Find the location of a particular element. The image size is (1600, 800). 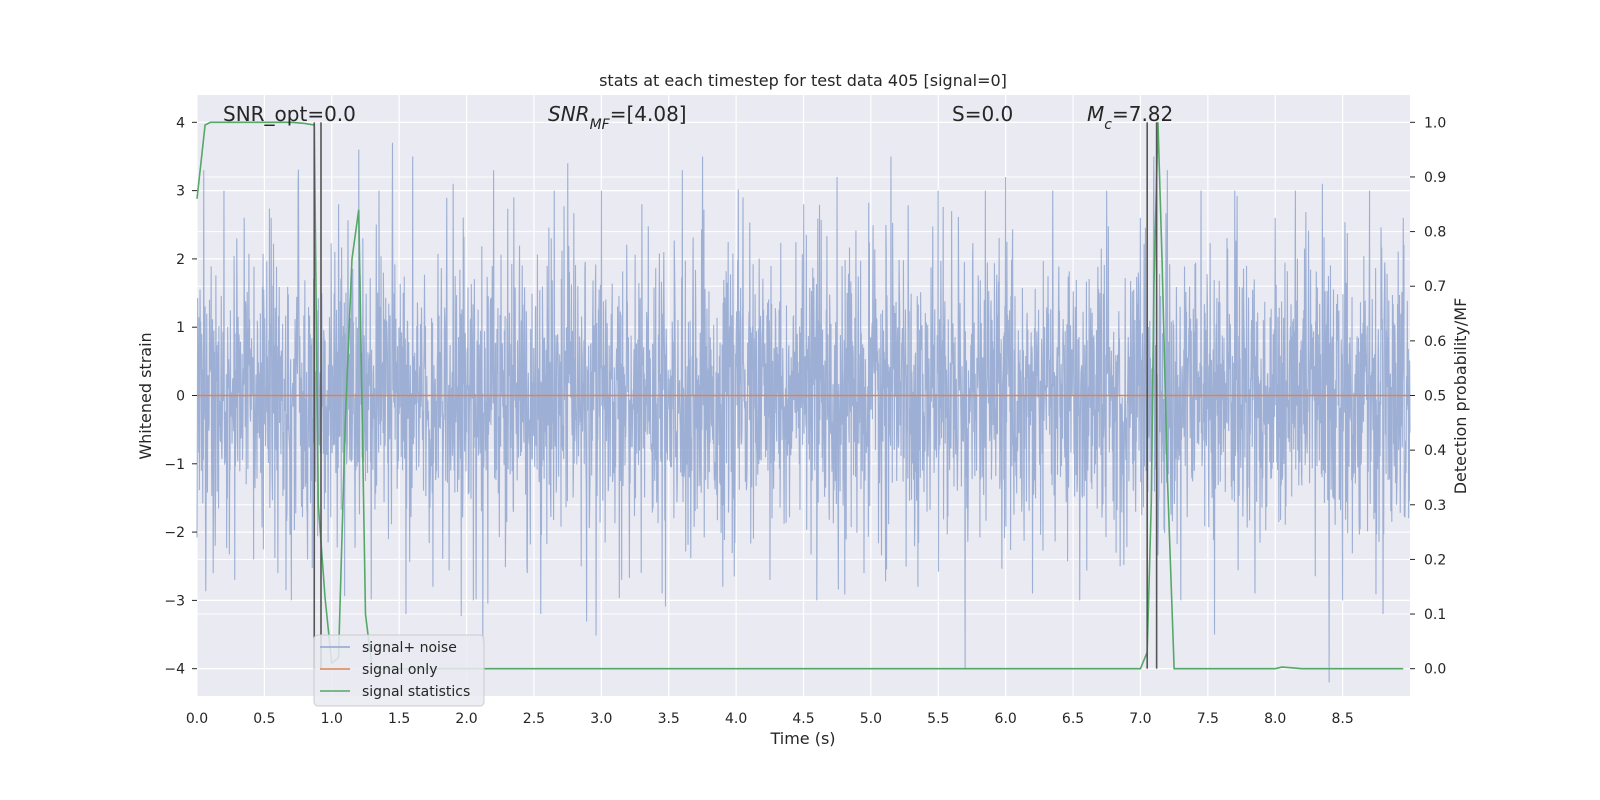

y-tick-label-left-8: −4 is located at coordinates (174, 670).